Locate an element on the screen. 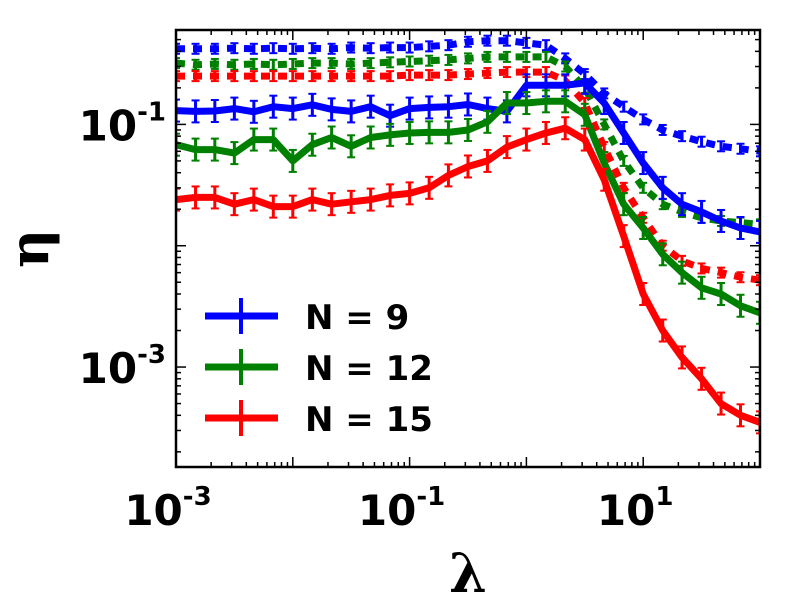 This screenshot has height=600, width=800. legend-label-n9: N = 9 is located at coordinates (357, 318).